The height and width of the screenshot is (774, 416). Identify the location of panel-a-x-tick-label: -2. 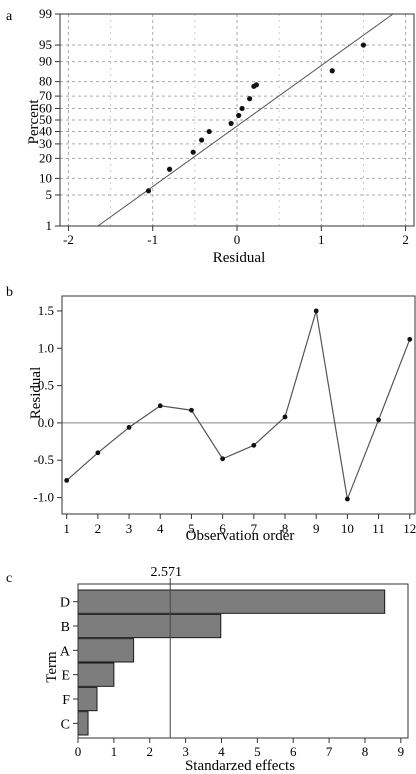
(68, 239).